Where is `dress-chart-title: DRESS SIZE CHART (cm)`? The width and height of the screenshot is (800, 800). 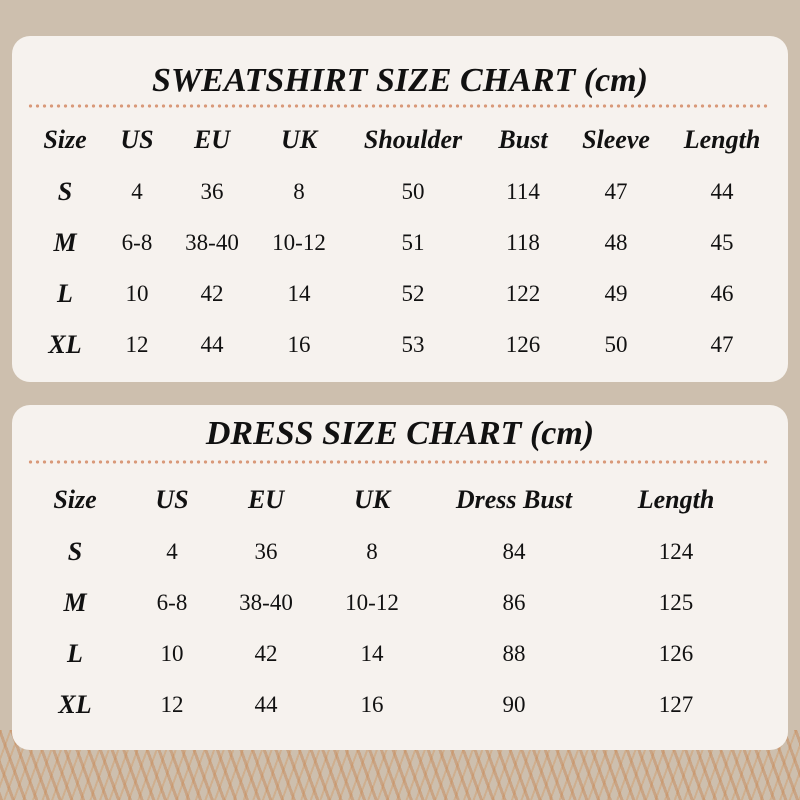 dress-chart-title: DRESS SIZE CHART (cm) is located at coordinates (400, 433).